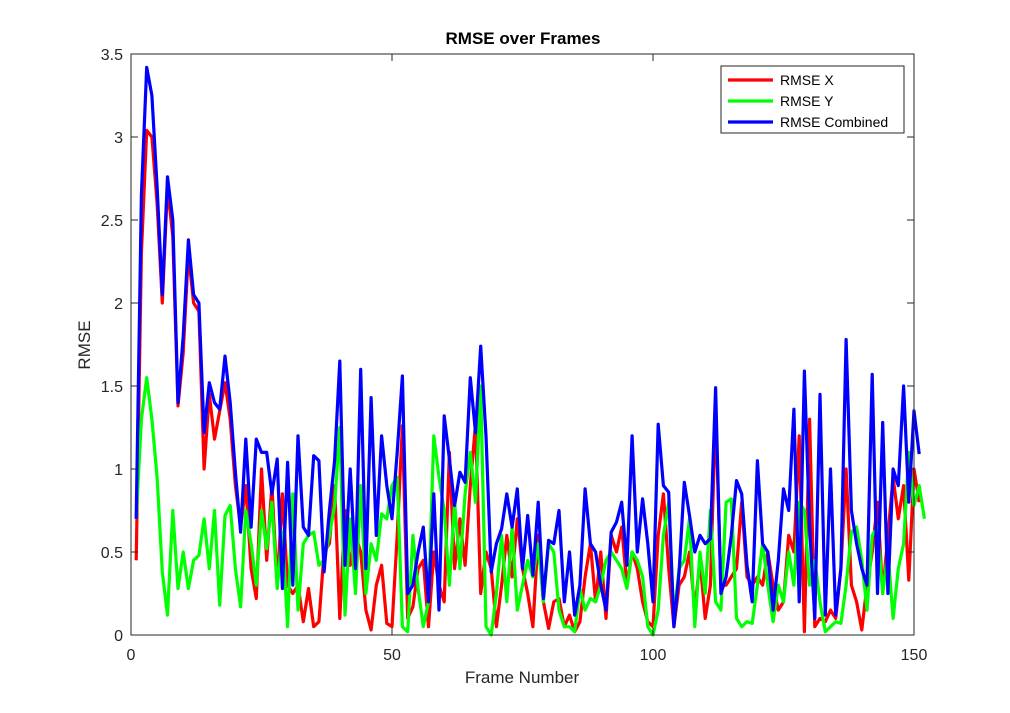  I want to click on y-tick-label: 2, so click(118, 304).